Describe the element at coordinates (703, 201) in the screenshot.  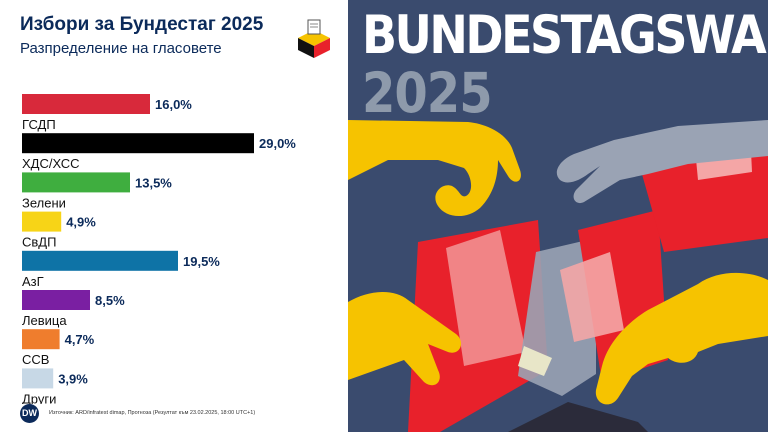
I see `red-ballot-shape-far-right` at that location.